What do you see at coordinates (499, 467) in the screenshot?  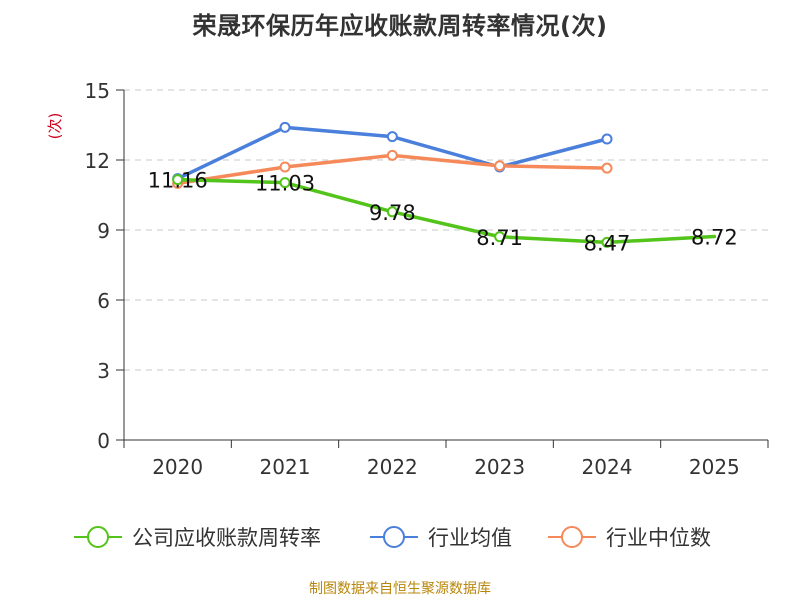 I see `x-tick-label: 2023` at bounding box center [499, 467].